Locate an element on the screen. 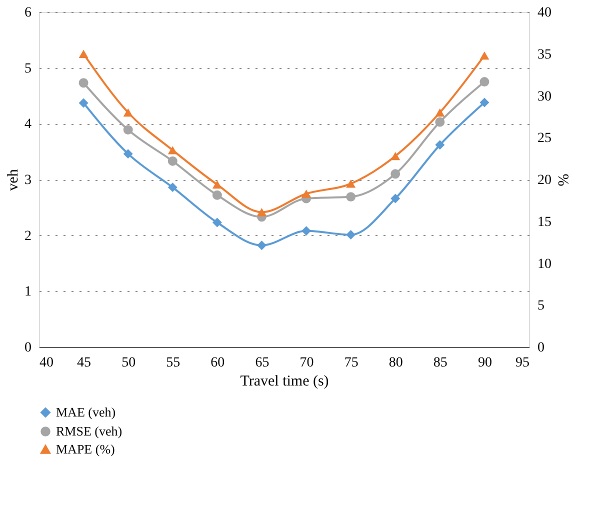  x-tick-label: 75 is located at coordinates (351, 363).